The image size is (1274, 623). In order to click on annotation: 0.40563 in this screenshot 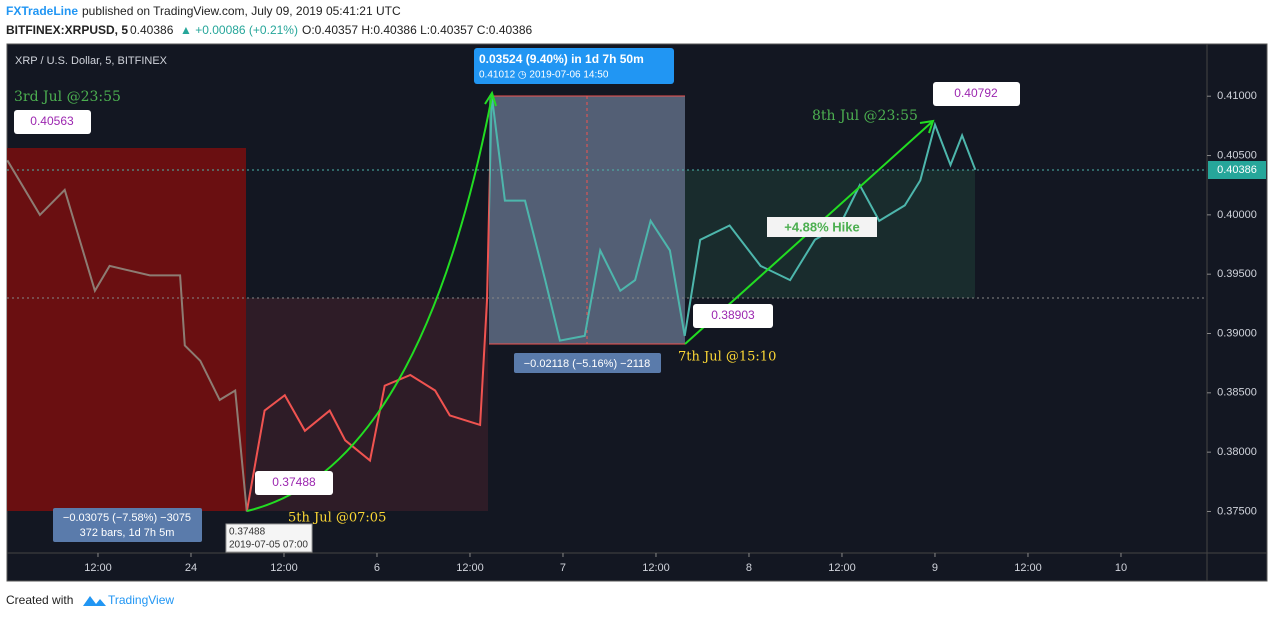, I will do `click(52, 121)`.